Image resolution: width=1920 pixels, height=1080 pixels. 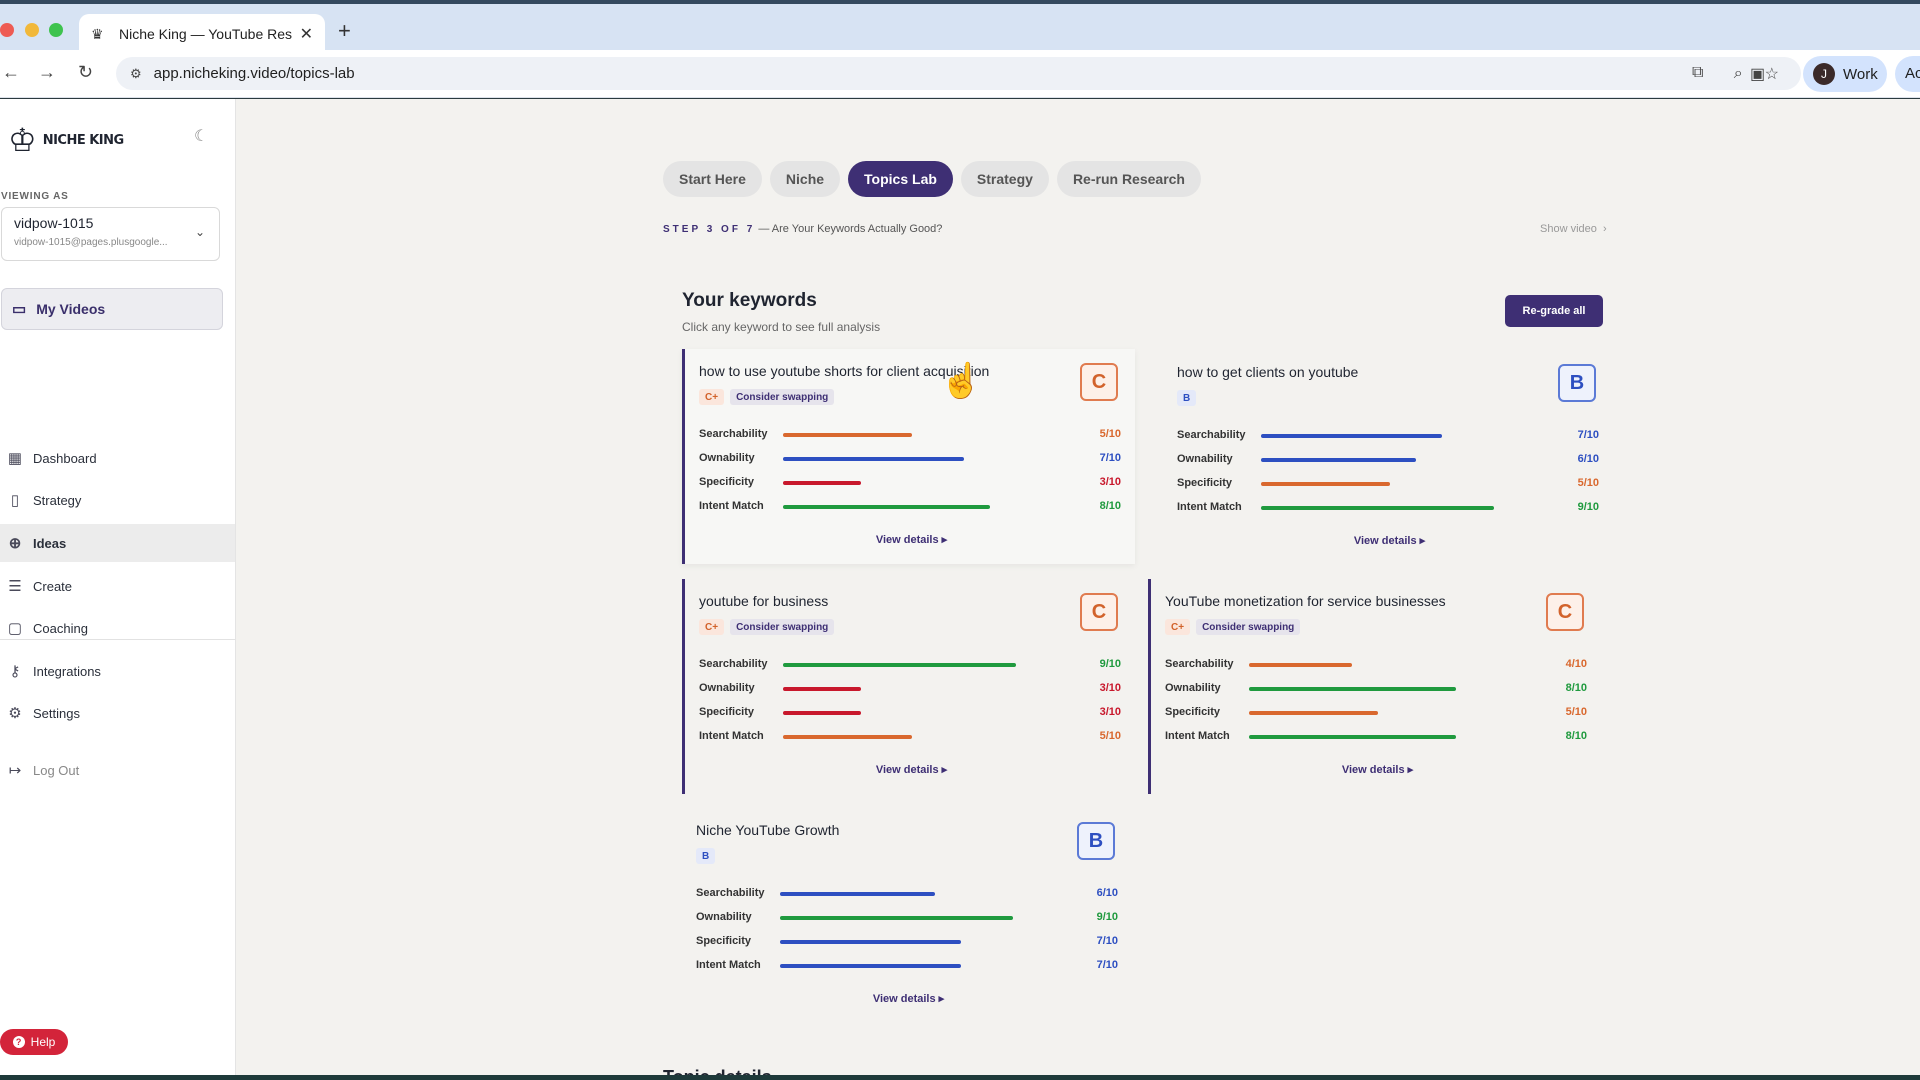 I want to click on reload-icon: ↻, so click(x=86, y=72).